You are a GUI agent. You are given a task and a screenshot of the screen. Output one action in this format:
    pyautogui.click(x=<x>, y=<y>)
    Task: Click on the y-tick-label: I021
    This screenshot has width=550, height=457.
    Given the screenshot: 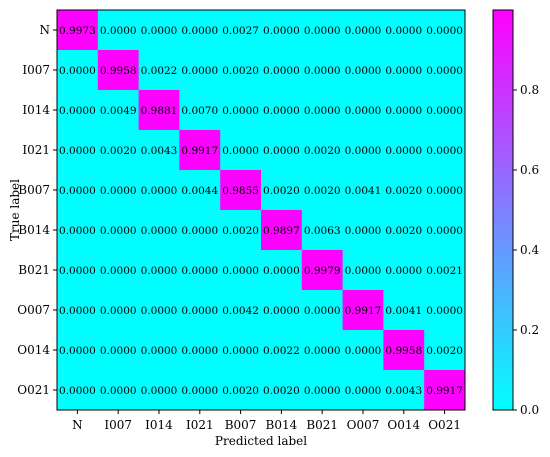 What is the action you would take?
    pyautogui.click(x=36, y=150)
    